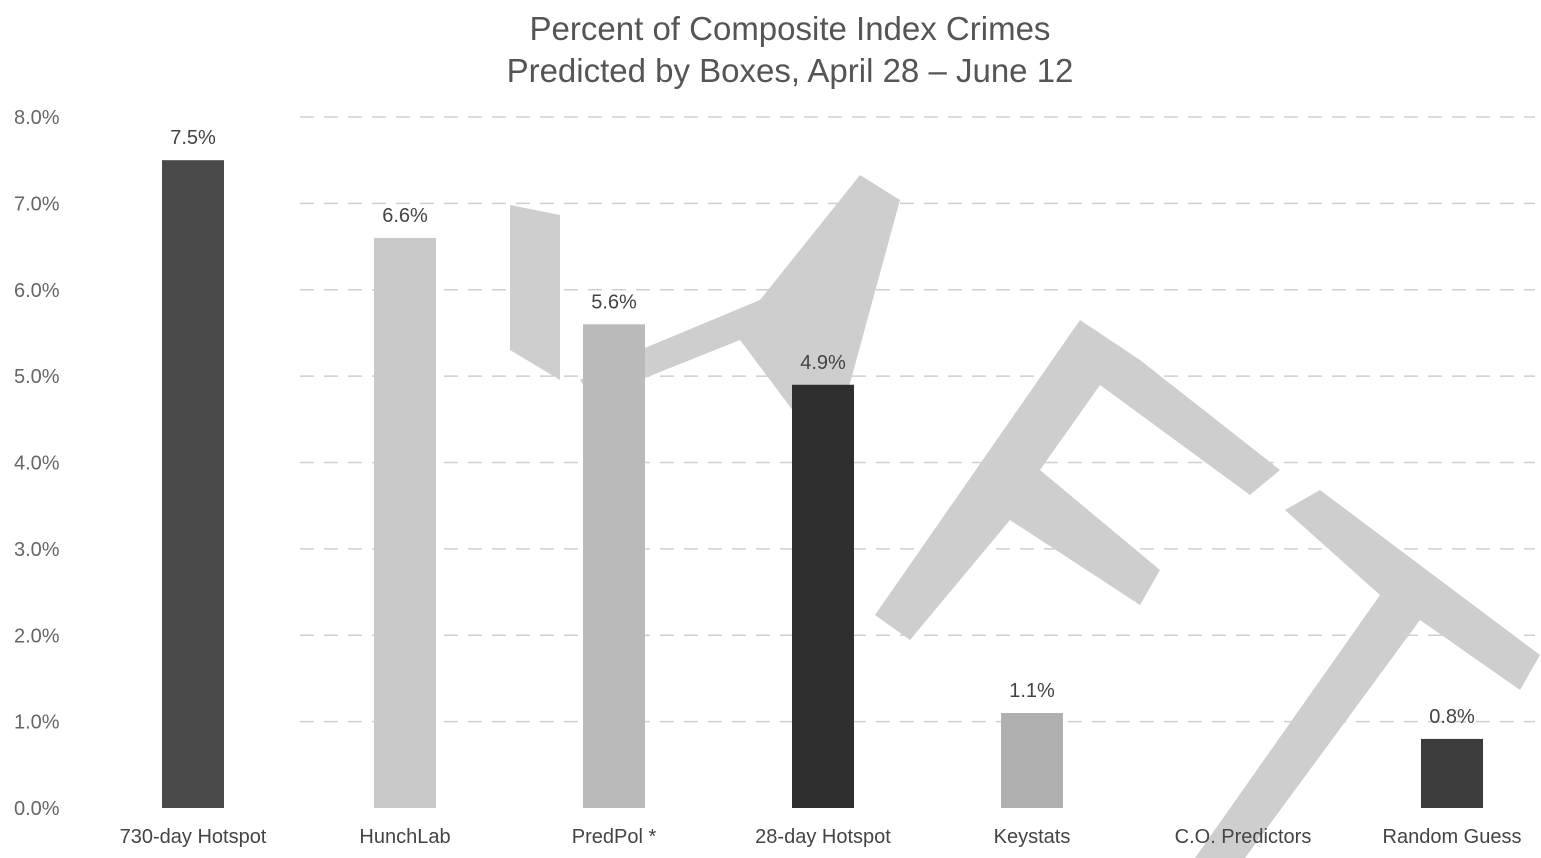 The height and width of the screenshot is (858, 1541). Describe the element at coordinates (37, 636) in the screenshot. I see `y-tick-label: 2.0%` at that location.